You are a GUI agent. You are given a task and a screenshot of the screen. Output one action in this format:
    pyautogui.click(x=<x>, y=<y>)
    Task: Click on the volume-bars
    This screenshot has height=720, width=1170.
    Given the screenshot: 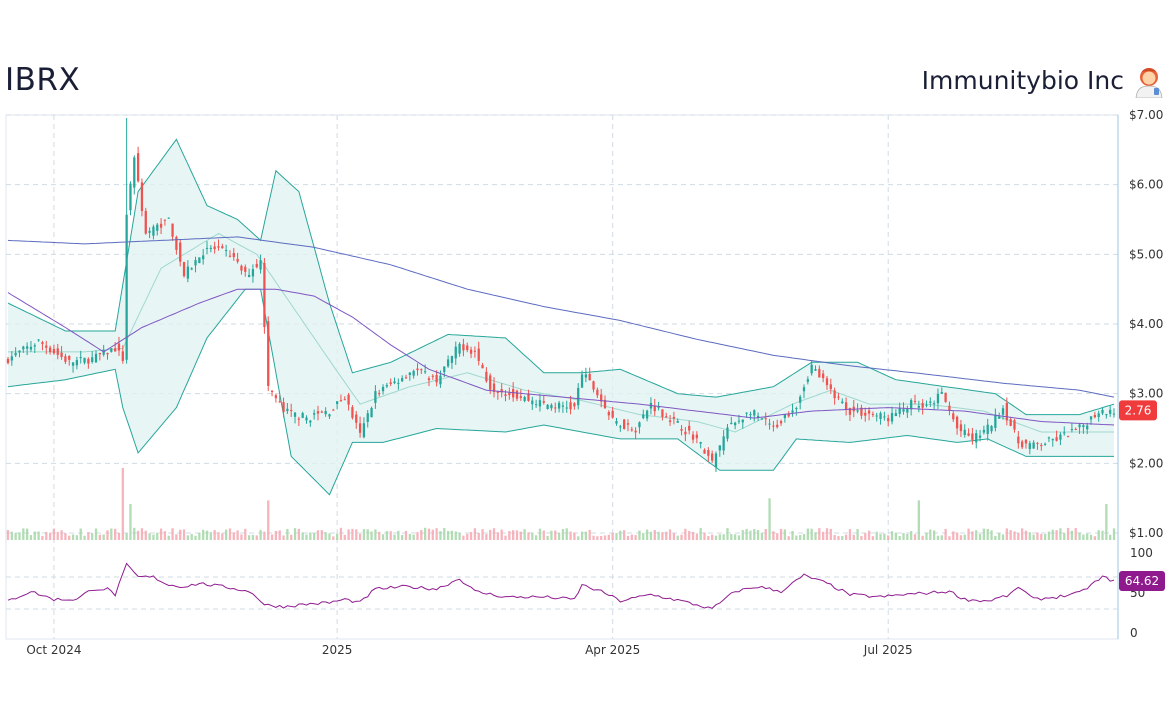 What is the action you would take?
    pyautogui.click(x=561, y=504)
    